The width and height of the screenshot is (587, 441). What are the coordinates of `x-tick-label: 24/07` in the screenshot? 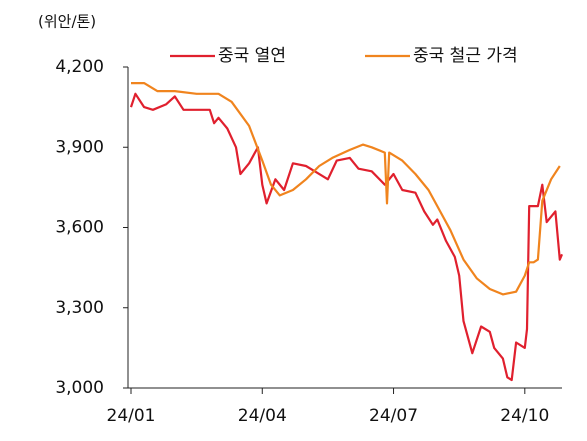 It's located at (393, 416).